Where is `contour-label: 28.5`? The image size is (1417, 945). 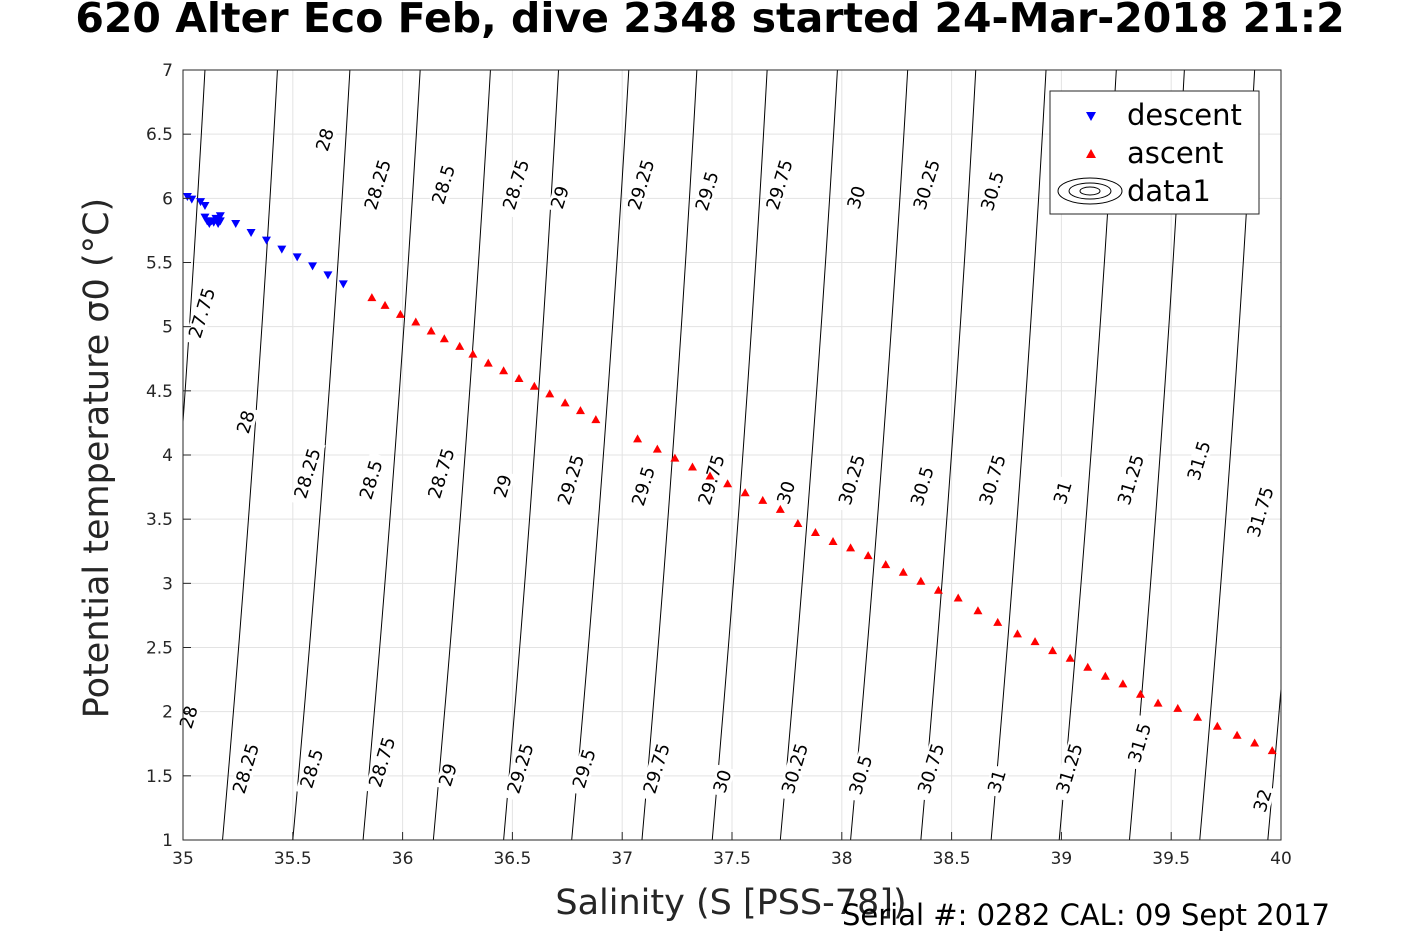 contour-label: 28.5 is located at coordinates (371, 480).